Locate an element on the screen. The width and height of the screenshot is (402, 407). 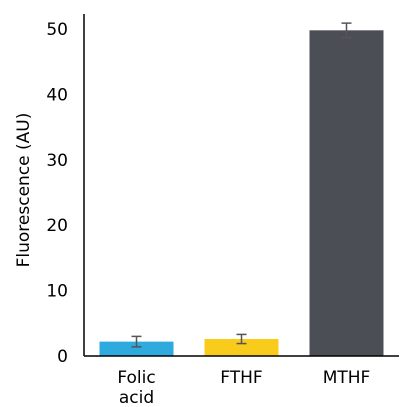
y-tick-label: 30 is located at coordinates (57, 161).